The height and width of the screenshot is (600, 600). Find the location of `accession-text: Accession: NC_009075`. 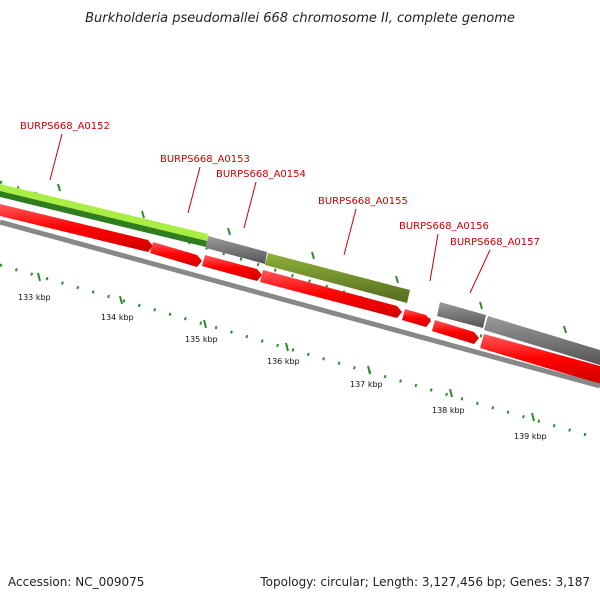

accession-text: Accession: NC_009075 is located at coordinates (76, 582).